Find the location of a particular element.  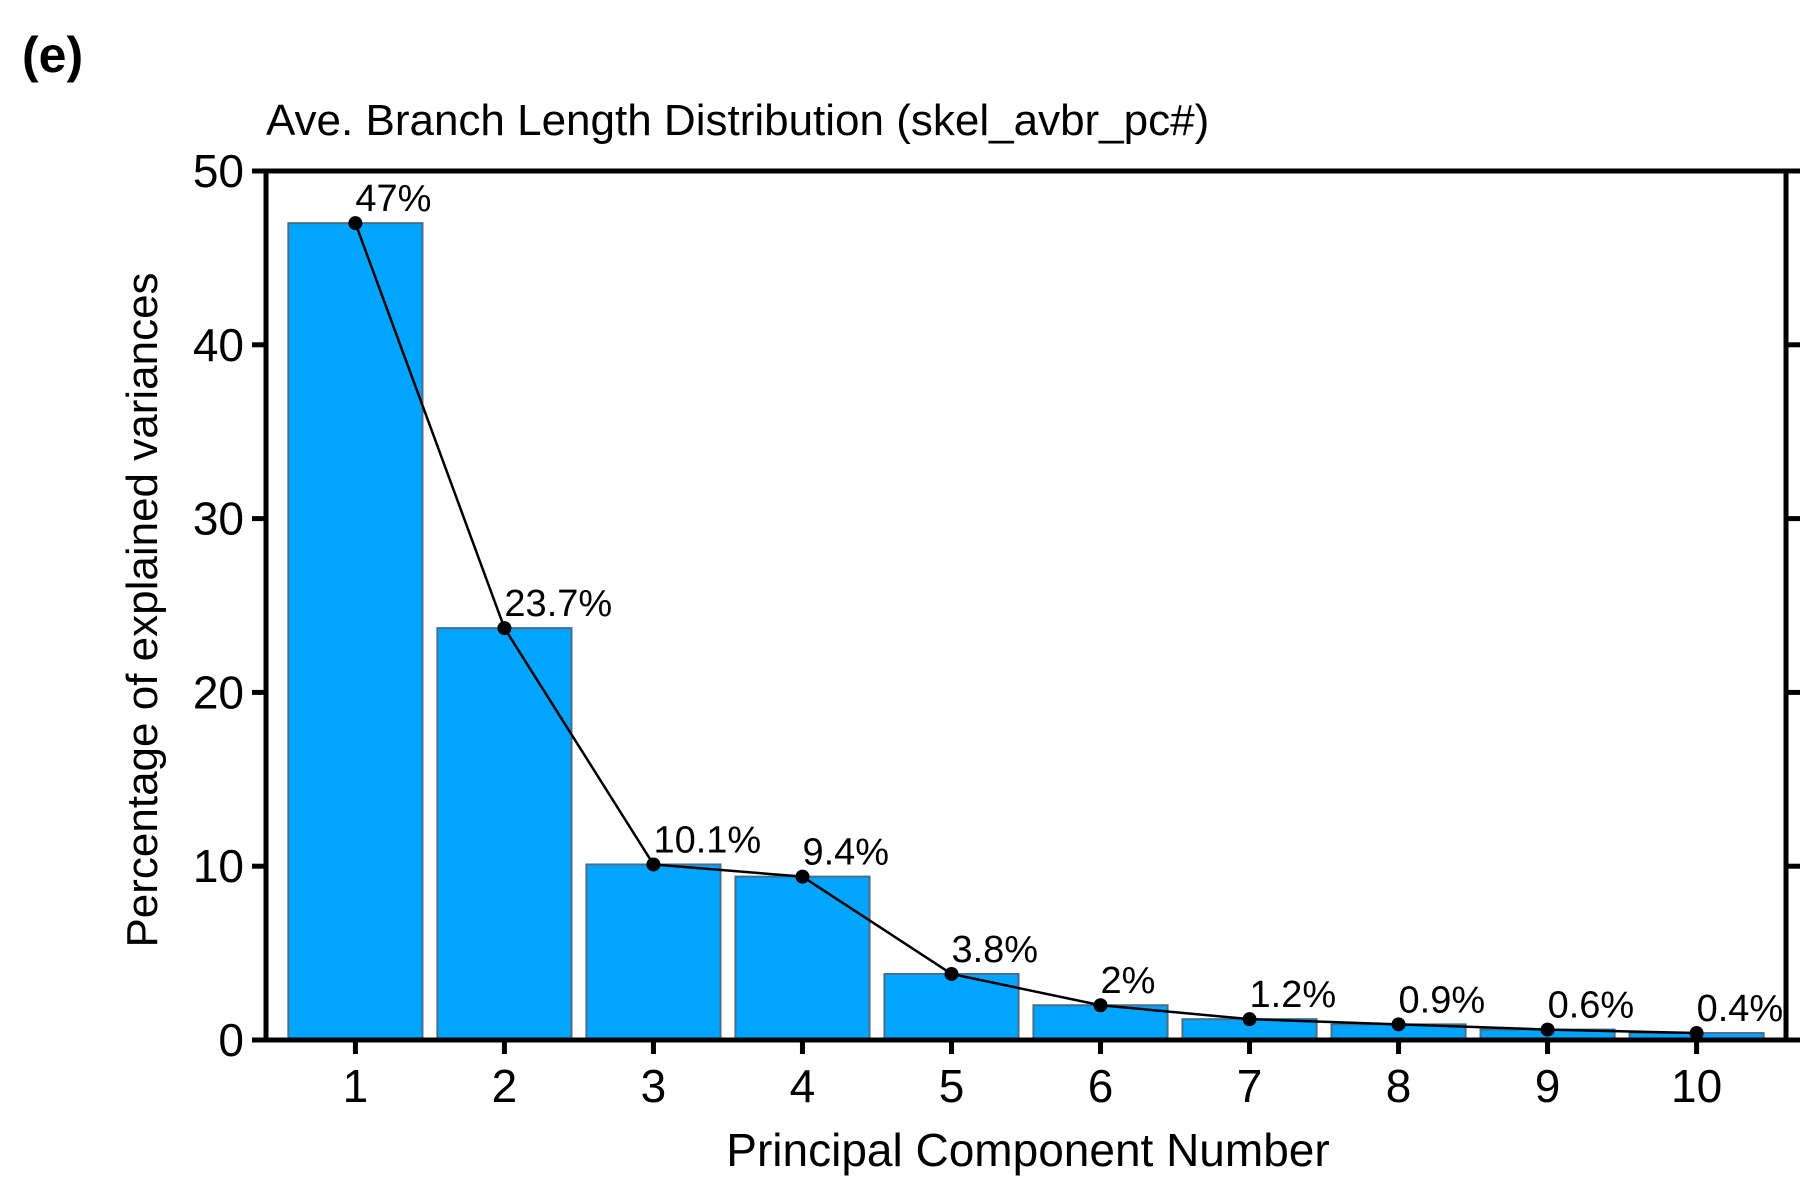

x-tick-label: 2 is located at coordinates (505, 1086).